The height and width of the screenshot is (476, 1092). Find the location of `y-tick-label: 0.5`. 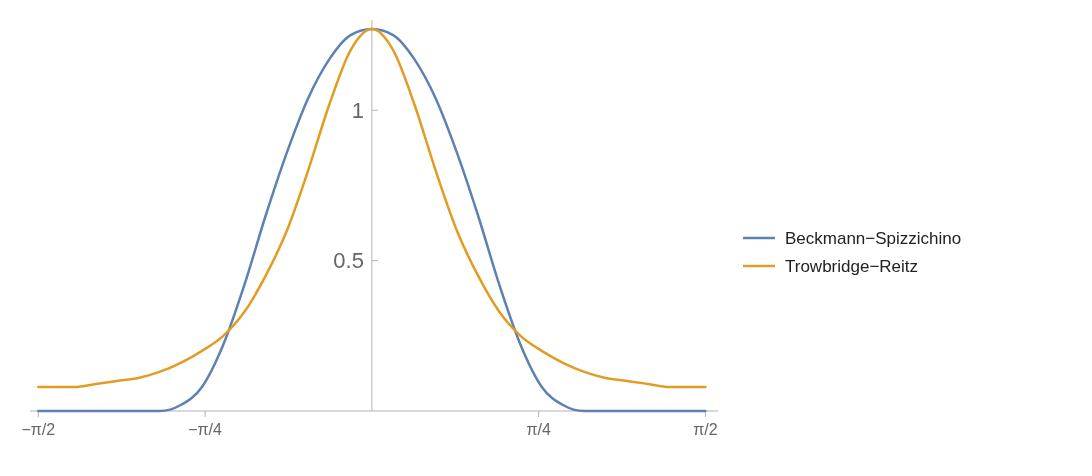

y-tick-label: 0.5 is located at coordinates (348, 261).